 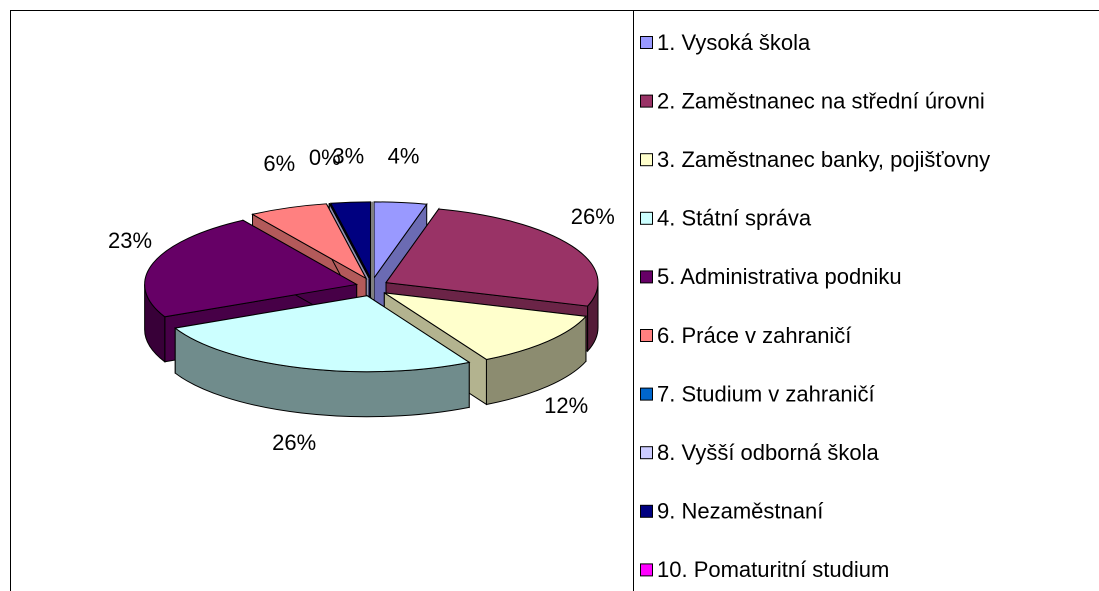 I want to click on data-label: 6%, so click(x=279, y=163).